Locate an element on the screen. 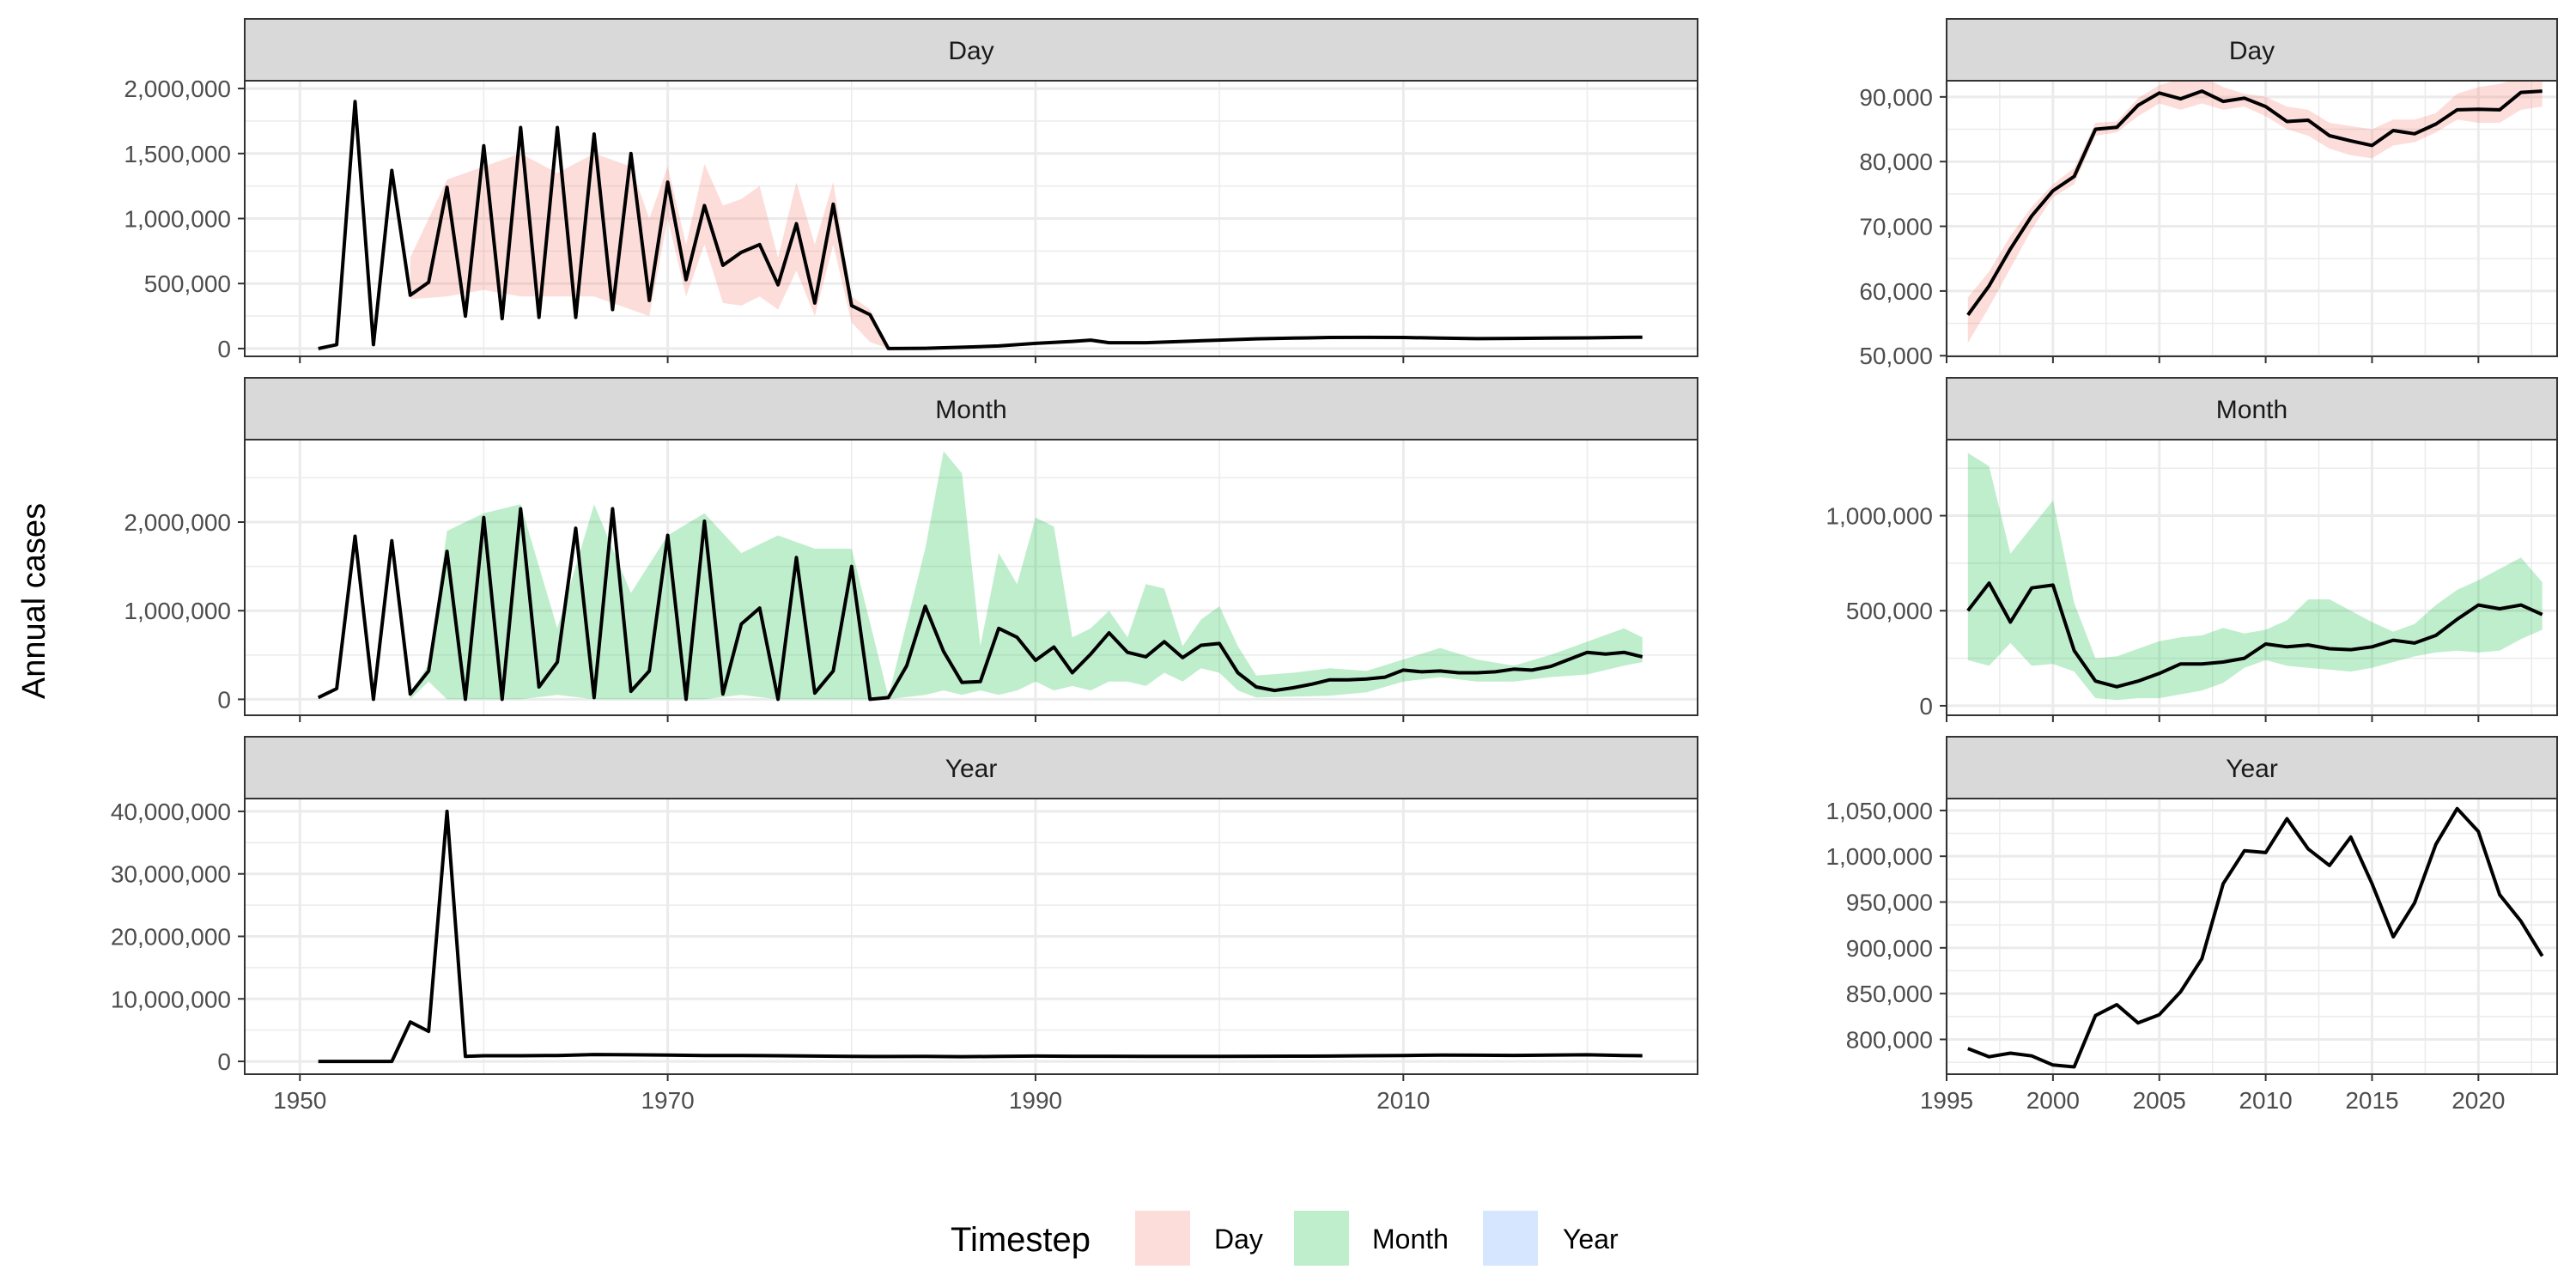 The height and width of the screenshot is (1288, 2576). panel-right-month: Month 0 500,000 1,000,000 is located at coordinates (2192, 550).